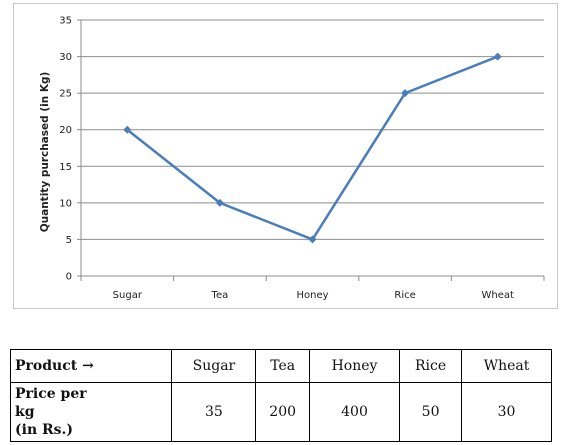 The height and width of the screenshot is (445, 563). I want to click on product-cell: Wheat, so click(506, 366).